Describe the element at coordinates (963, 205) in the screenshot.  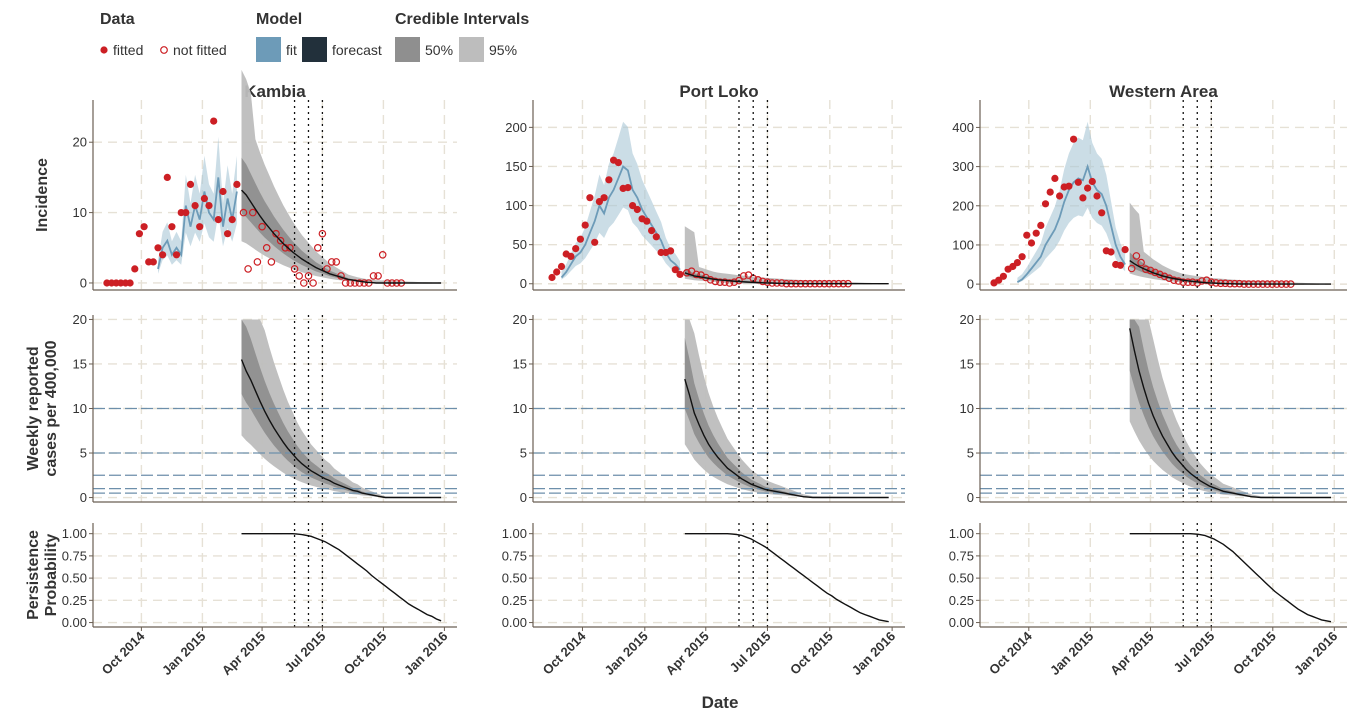
I see `y-tick-label: 200` at that location.